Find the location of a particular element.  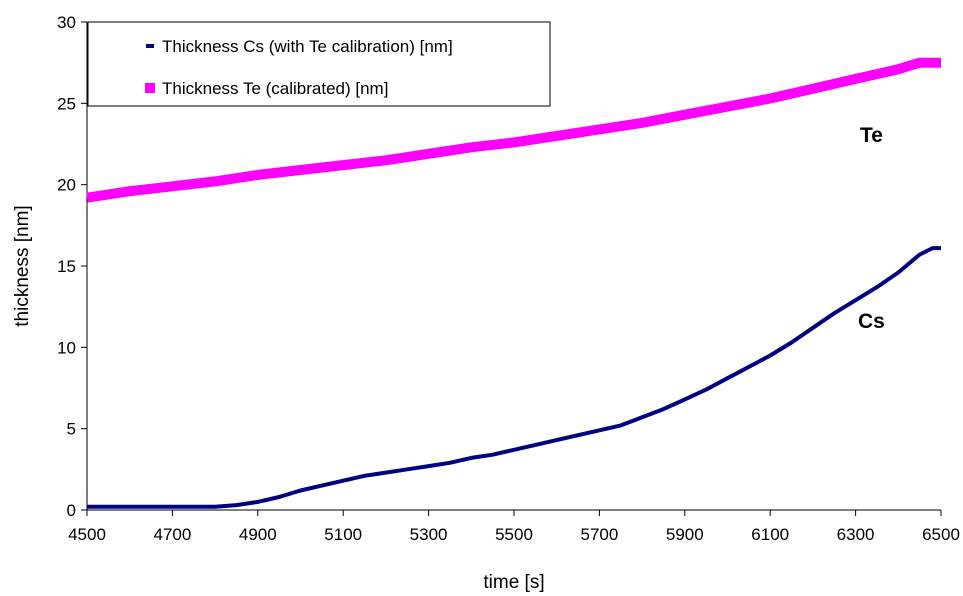

x-tick-label: 6300 is located at coordinates (856, 534).